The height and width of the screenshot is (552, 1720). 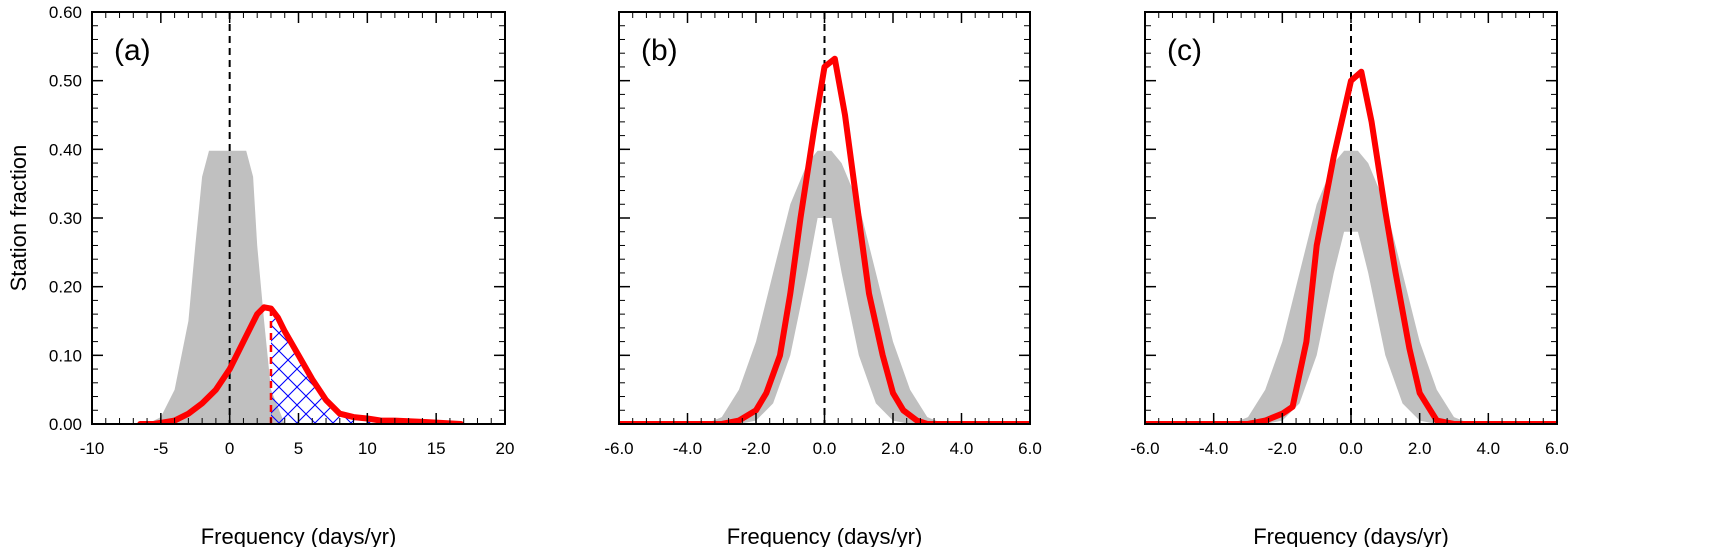 What do you see at coordinates (367, 448) in the screenshot?
I see `x-tick-label: 10` at bounding box center [367, 448].